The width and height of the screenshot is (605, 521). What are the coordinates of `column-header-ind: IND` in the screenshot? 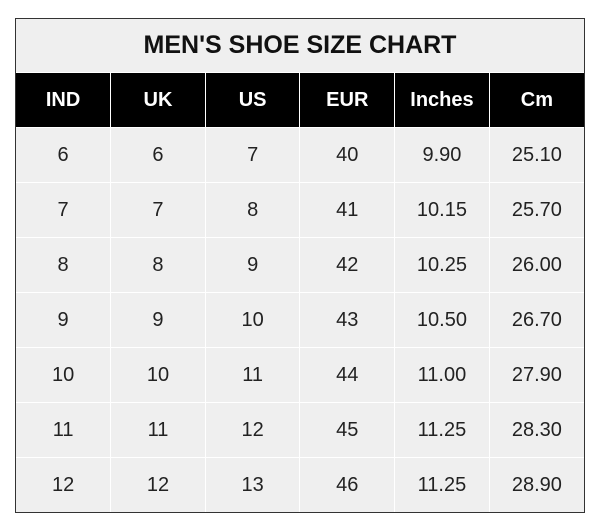 It's located at (64, 100).